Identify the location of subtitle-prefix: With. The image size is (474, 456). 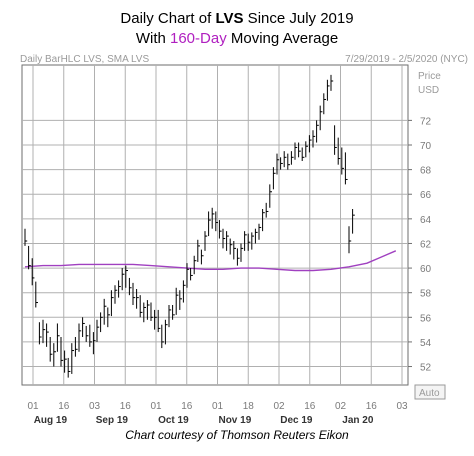
(152, 38).